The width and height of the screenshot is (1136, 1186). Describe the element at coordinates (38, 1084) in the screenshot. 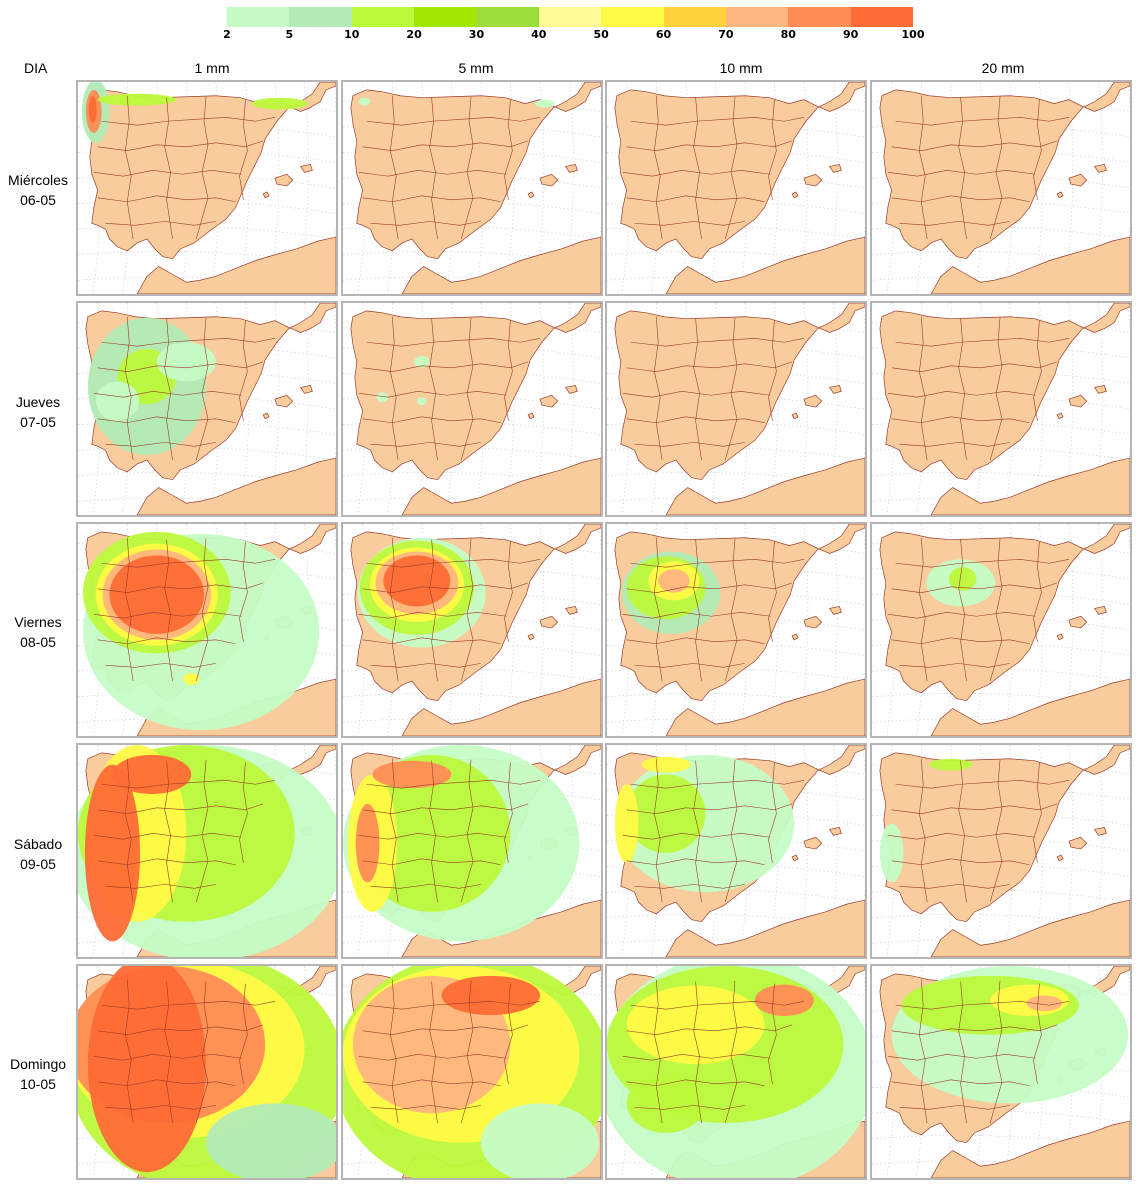

I see `row-date: 10-05` at that location.